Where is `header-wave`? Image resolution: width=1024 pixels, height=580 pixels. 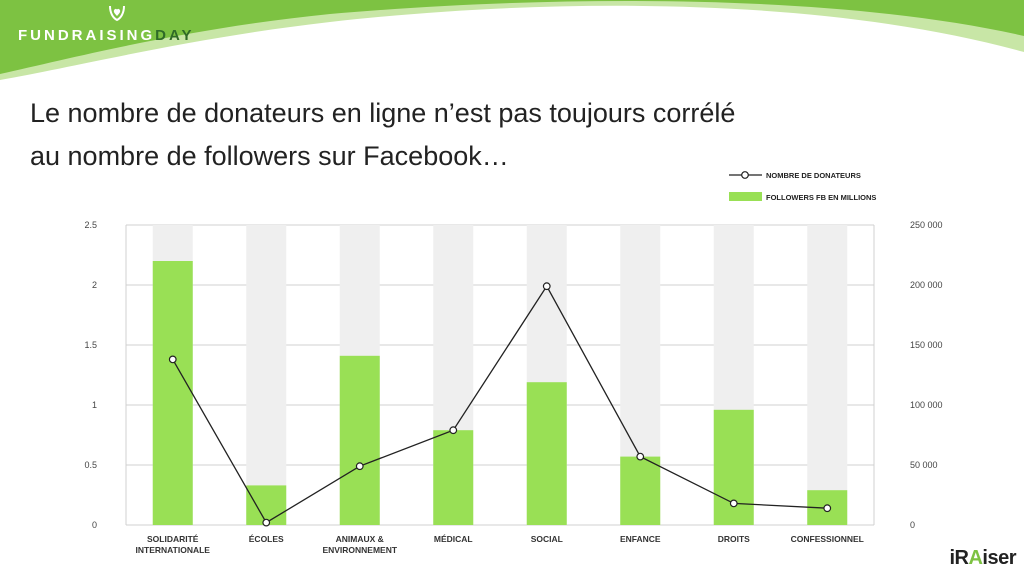 header-wave is located at coordinates (512, 40).